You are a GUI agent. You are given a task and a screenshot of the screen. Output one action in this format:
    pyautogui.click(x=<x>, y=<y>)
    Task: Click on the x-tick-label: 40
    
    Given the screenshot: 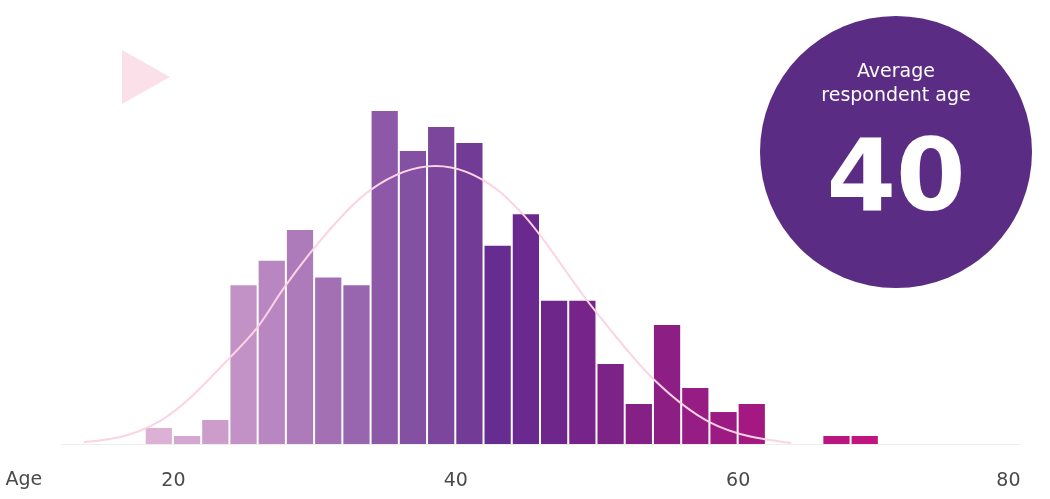 What is the action you would take?
    pyautogui.click(x=455, y=478)
    